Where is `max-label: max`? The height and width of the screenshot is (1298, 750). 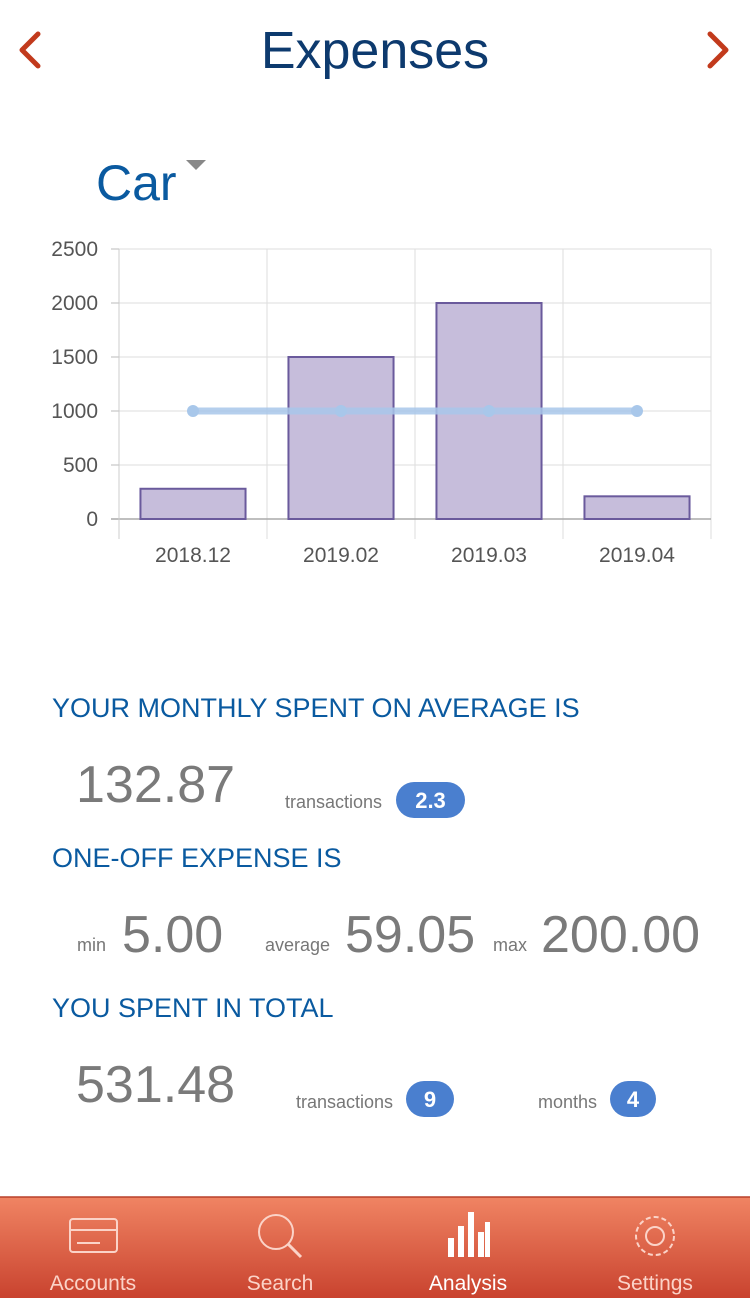
max-label: max is located at coordinates (510, 945).